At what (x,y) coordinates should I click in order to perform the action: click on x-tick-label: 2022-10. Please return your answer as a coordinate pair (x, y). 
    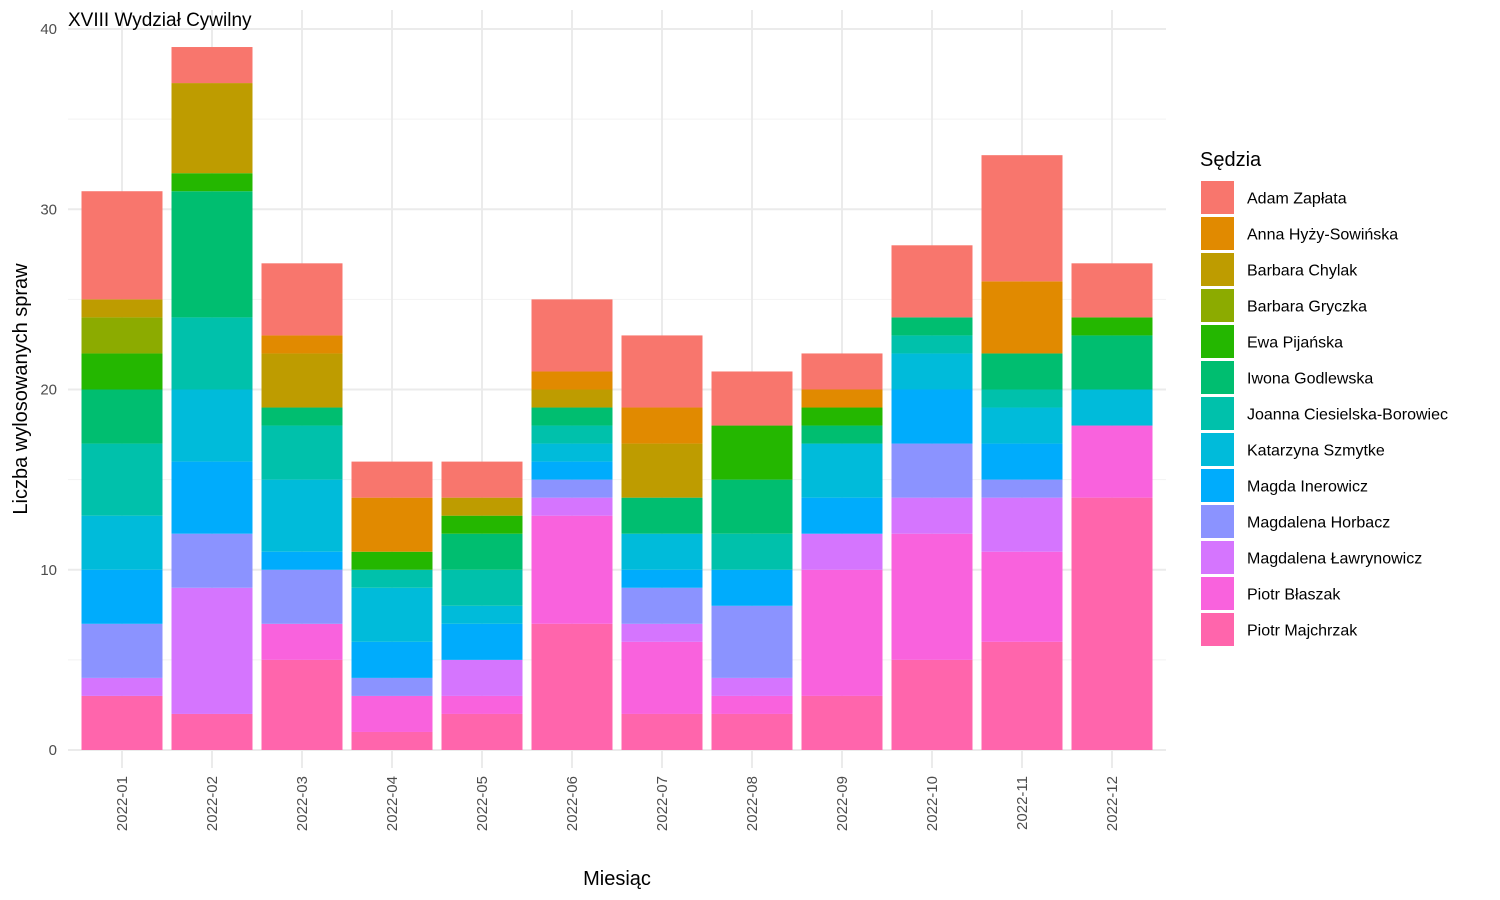
    Looking at the image, I should click on (932, 803).